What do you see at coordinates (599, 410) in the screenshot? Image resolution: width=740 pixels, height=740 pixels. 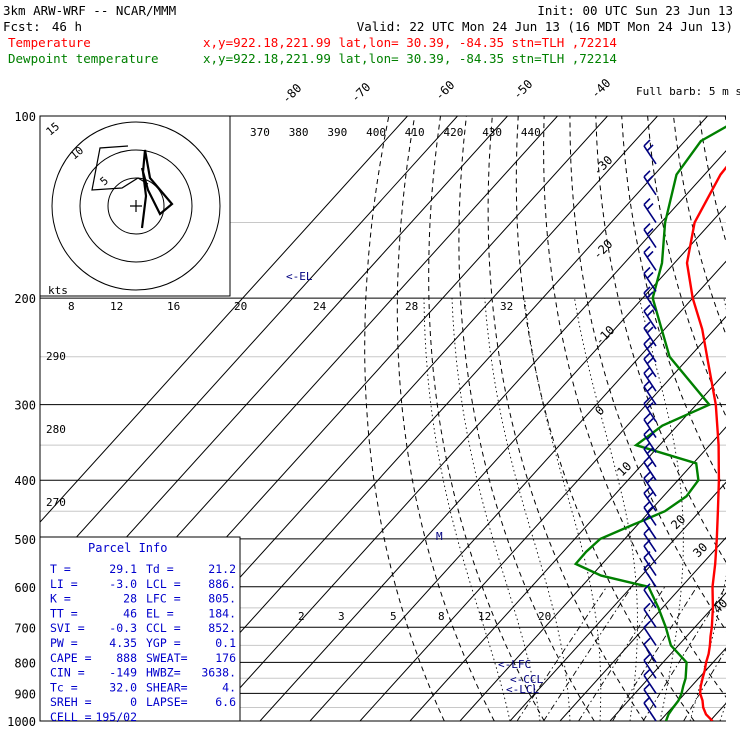 I see `isotherm-label: 0` at bounding box center [599, 410].